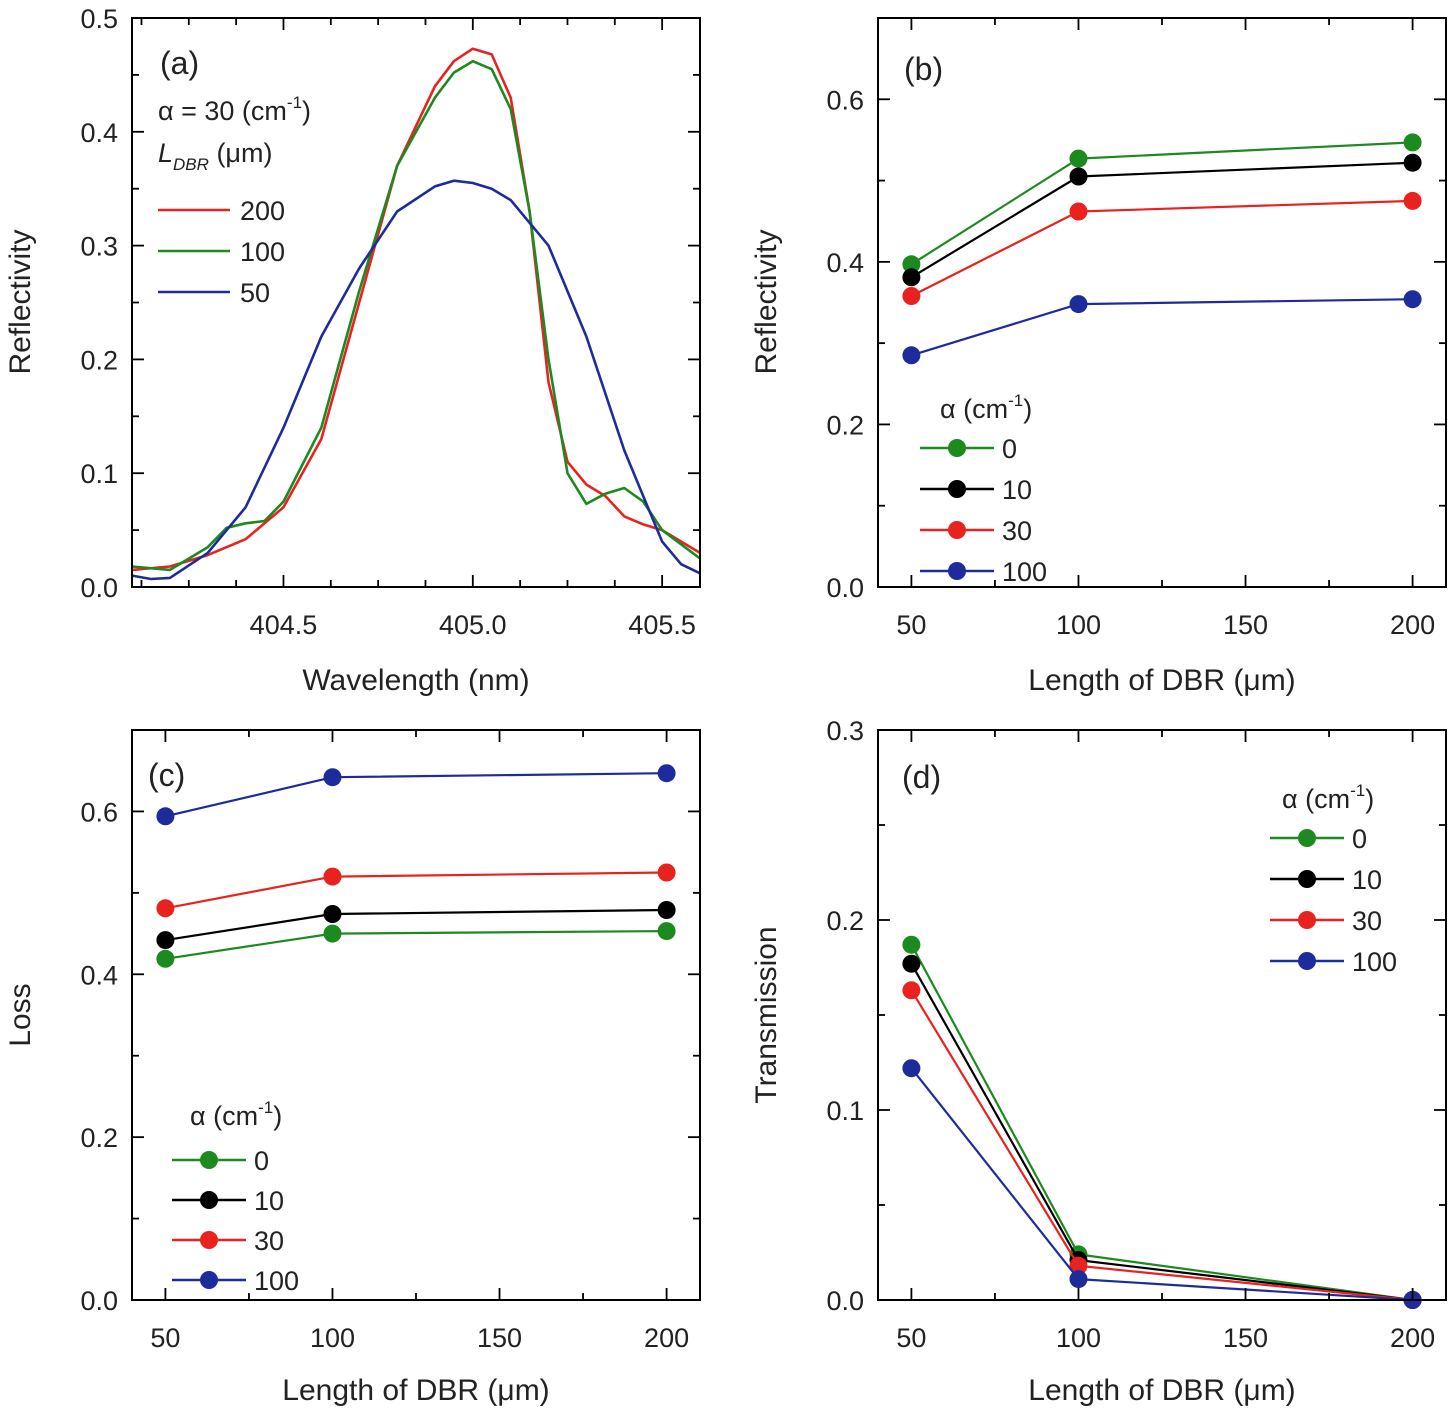 The height and width of the screenshot is (1414, 1456). What do you see at coordinates (99, 975) in the screenshot?
I see `y-tick-label: 0.4` at bounding box center [99, 975].